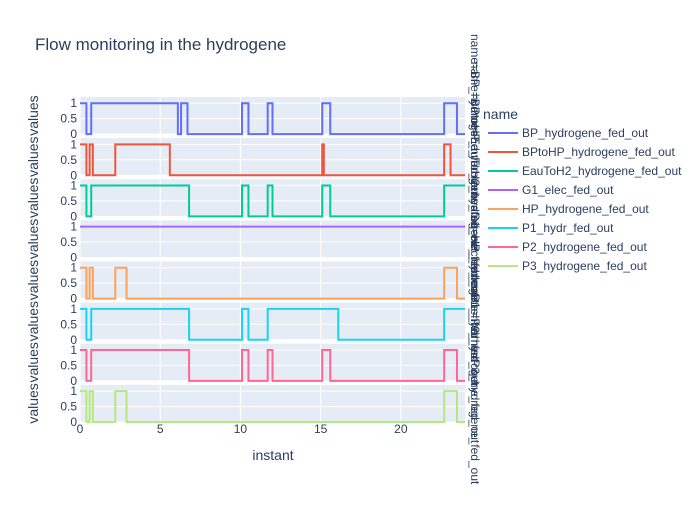 The height and width of the screenshot is (505, 700). I want to click on facet-label: name=BP_hydrogene_fed_out, so click(475, 116).